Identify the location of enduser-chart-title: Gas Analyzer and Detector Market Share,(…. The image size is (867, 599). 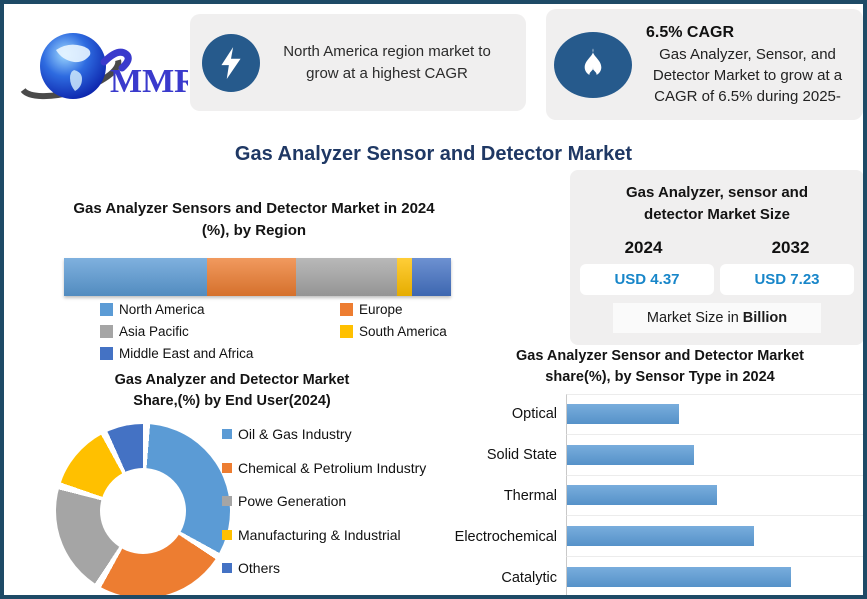
(232, 391).